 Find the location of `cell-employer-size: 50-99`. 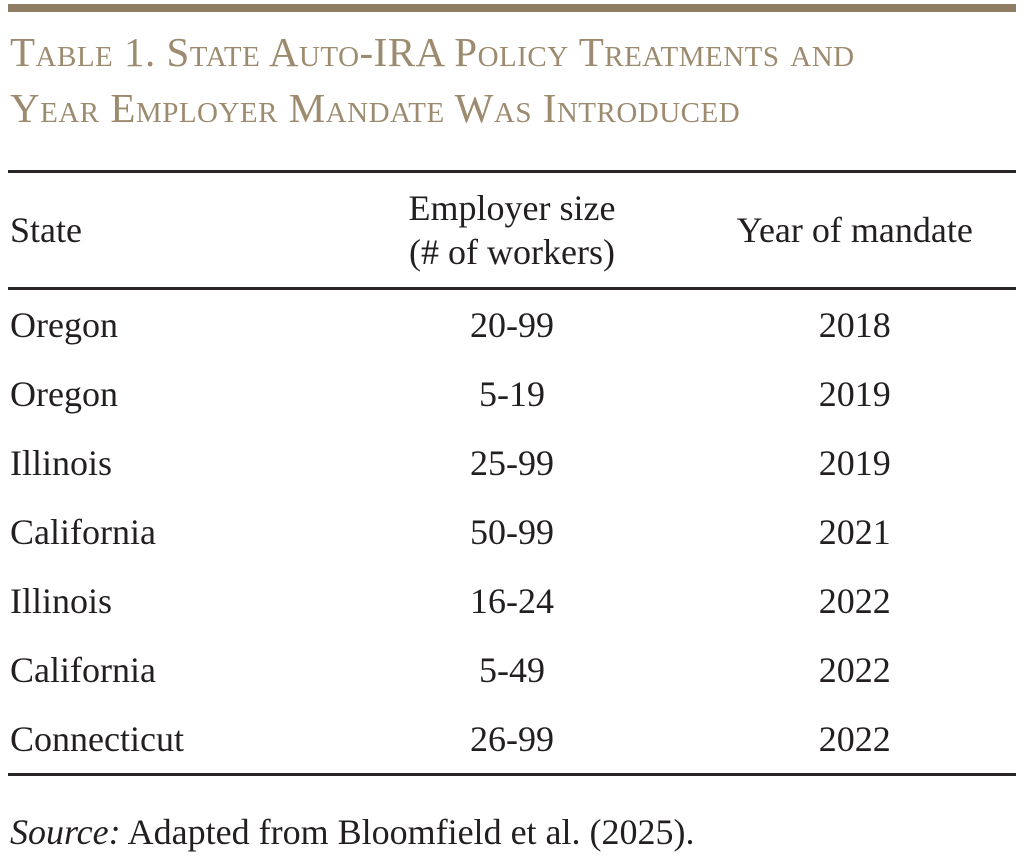

cell-employer-size: 50-99 is located at coordinates (511, 531).